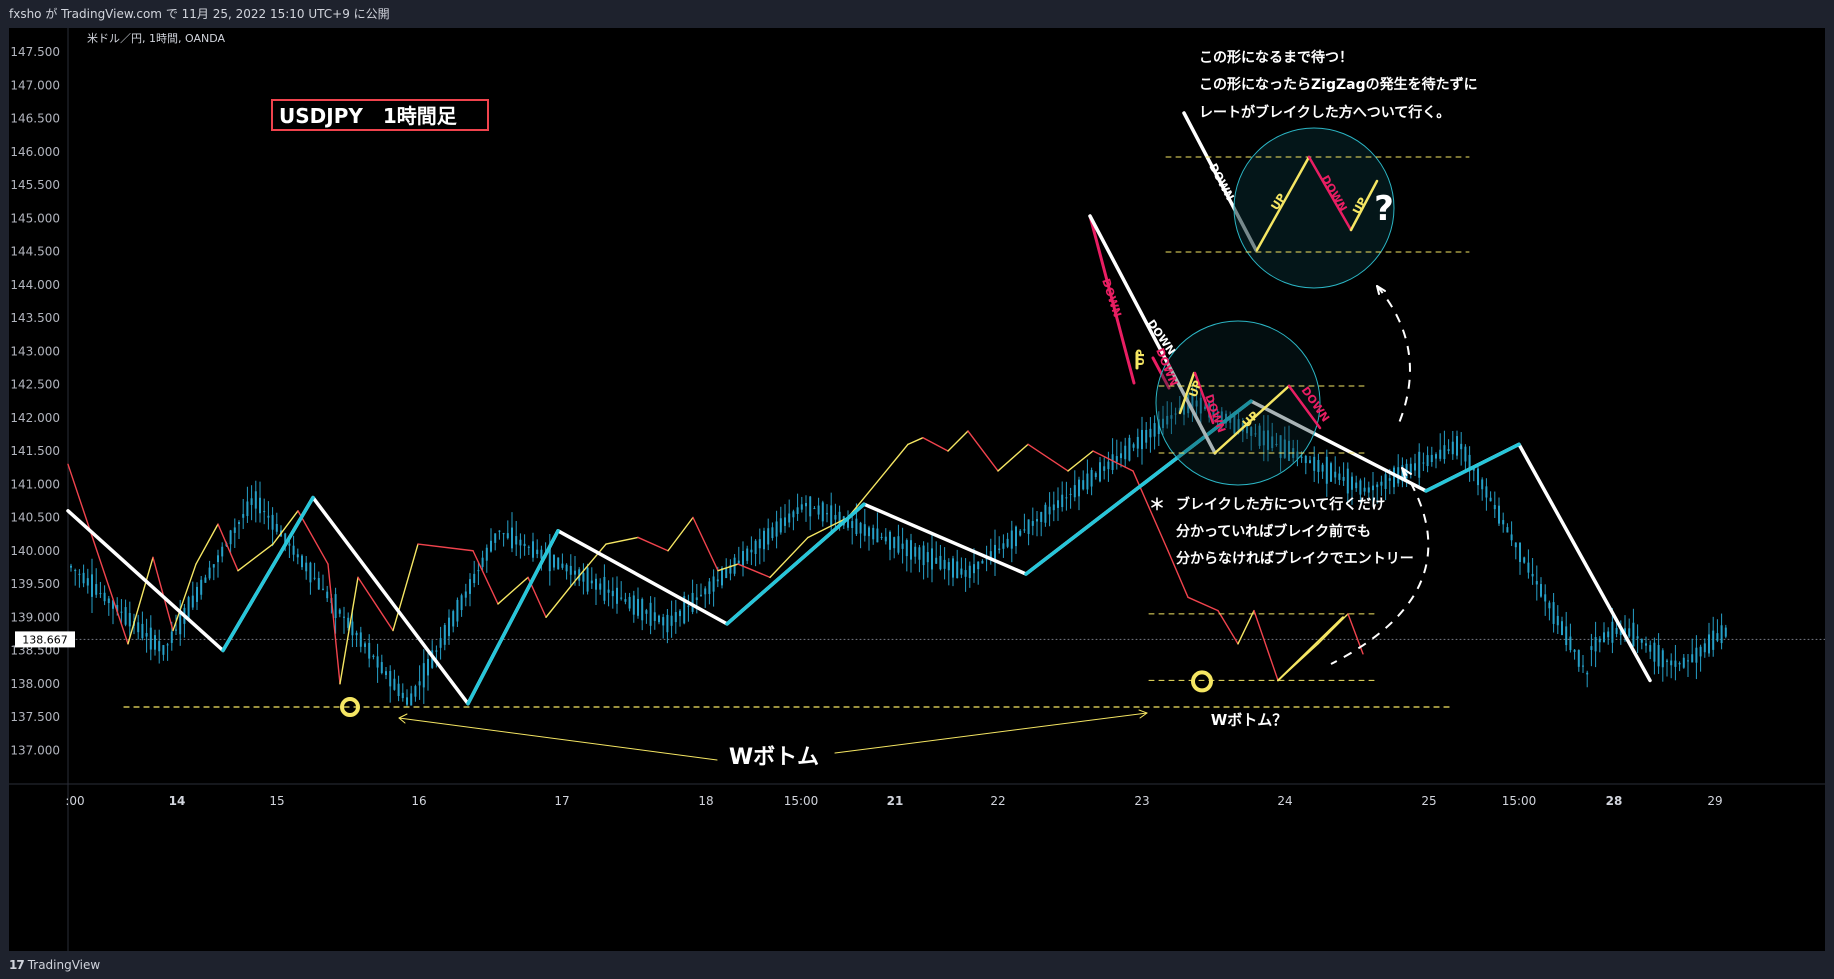  I want to click on y-tick-label: 138.000, so click(35, 684).